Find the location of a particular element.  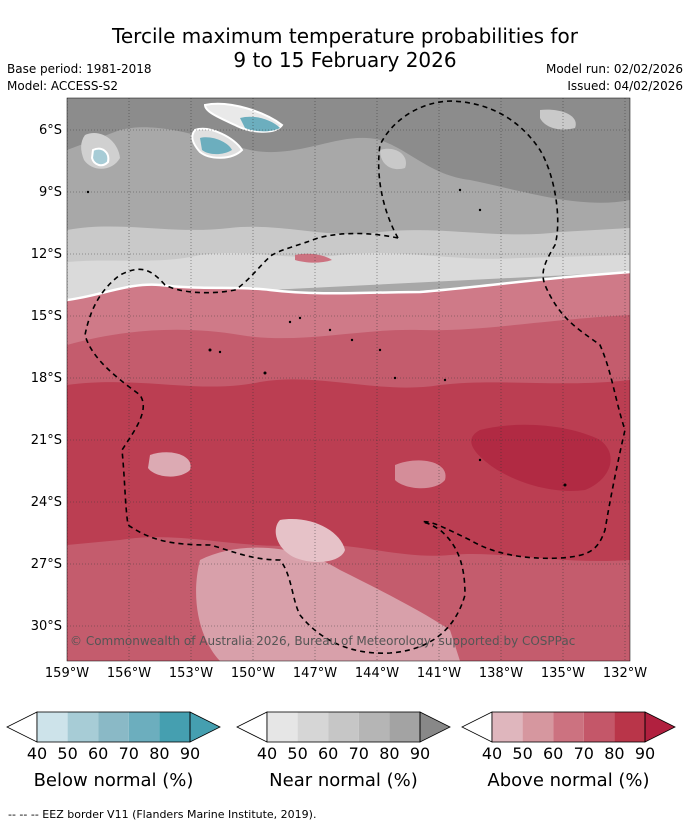

lat-label-6s: 6°S is located at coordinates (50, 130).